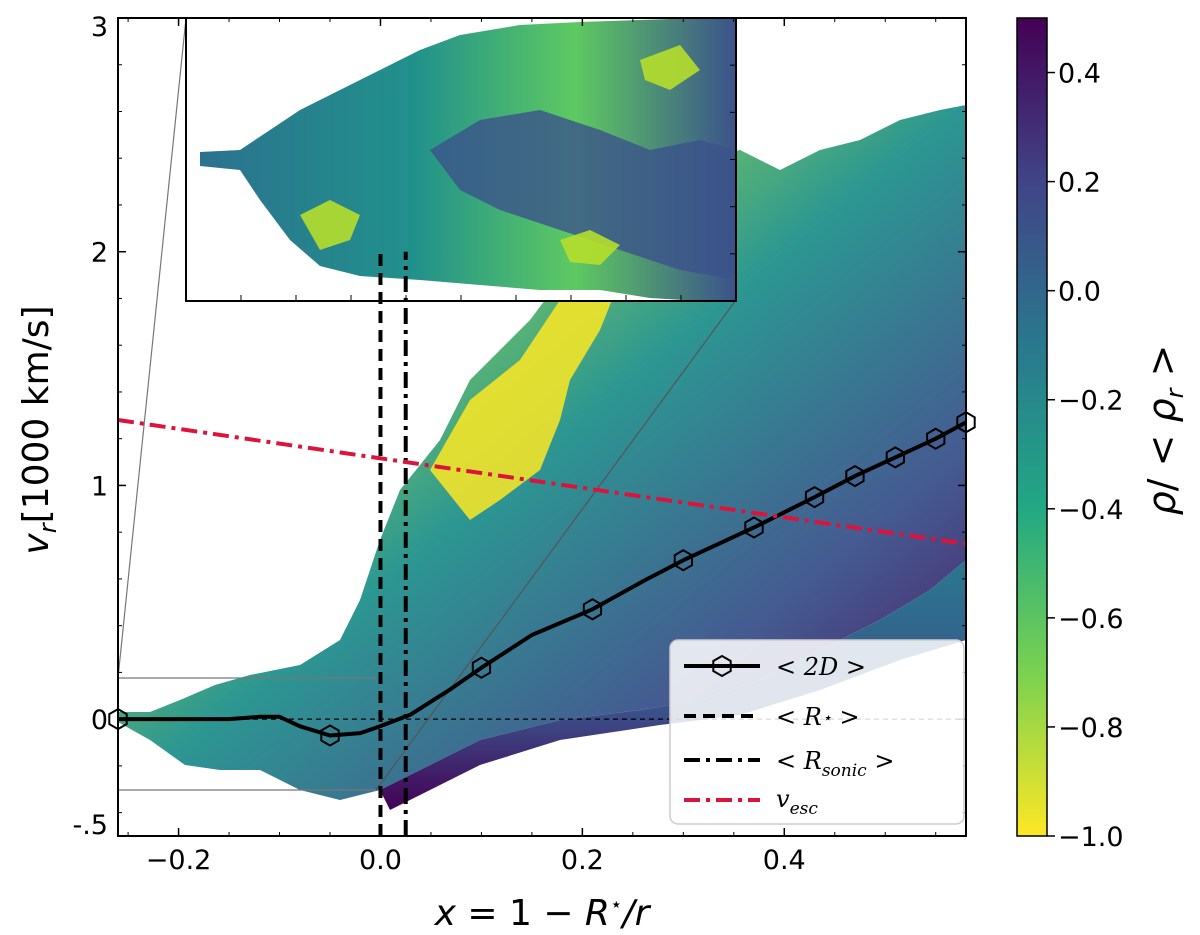 Image resolution: width=1200 pixels, height=935 pixels. What do you see at coordinates (1079, 292) in the screenshot?
I see `colorbar-tick-label: 0.0` at bounding box center [1079, 292].